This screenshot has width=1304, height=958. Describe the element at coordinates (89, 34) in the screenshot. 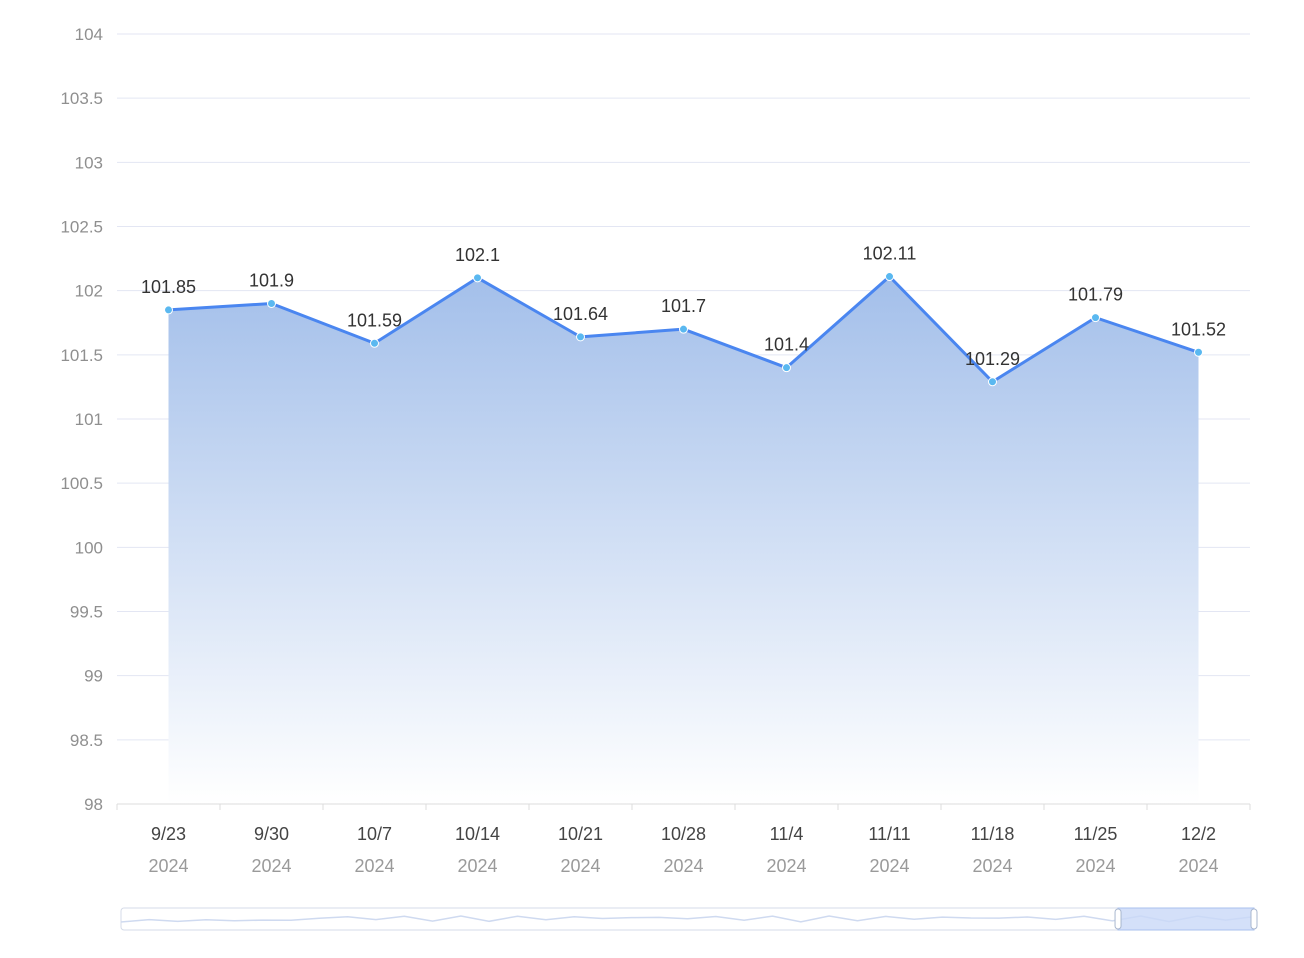

I see `y-tick-label: 104` at that location.